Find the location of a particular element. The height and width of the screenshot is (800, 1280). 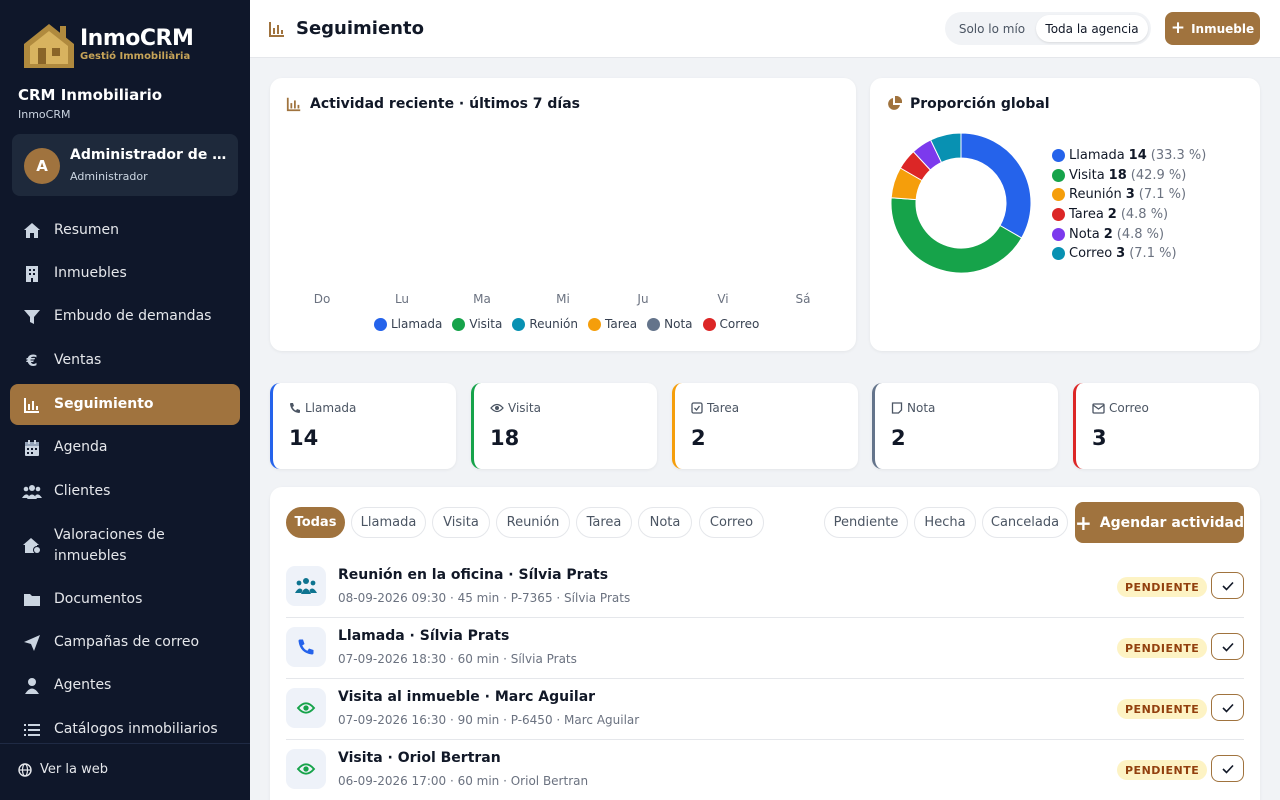

filter-type-nota: Nota is located at coordinates (665, 522).